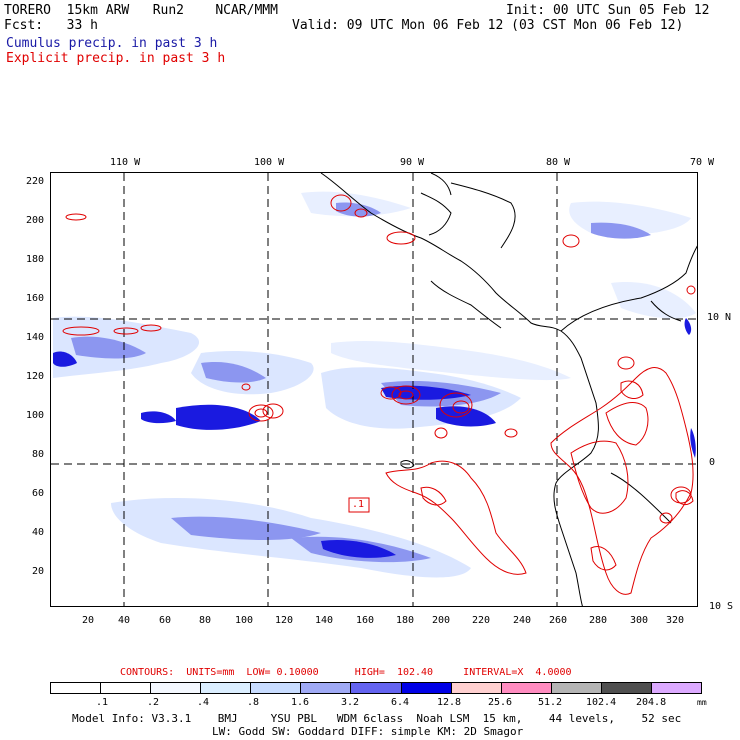 The width and height of the screenshot is (740, 740). What do you see at coordinates (350, 702) in the screenshot?
I see `colorbar-label: 3.2` at bounding box center [350, 702].